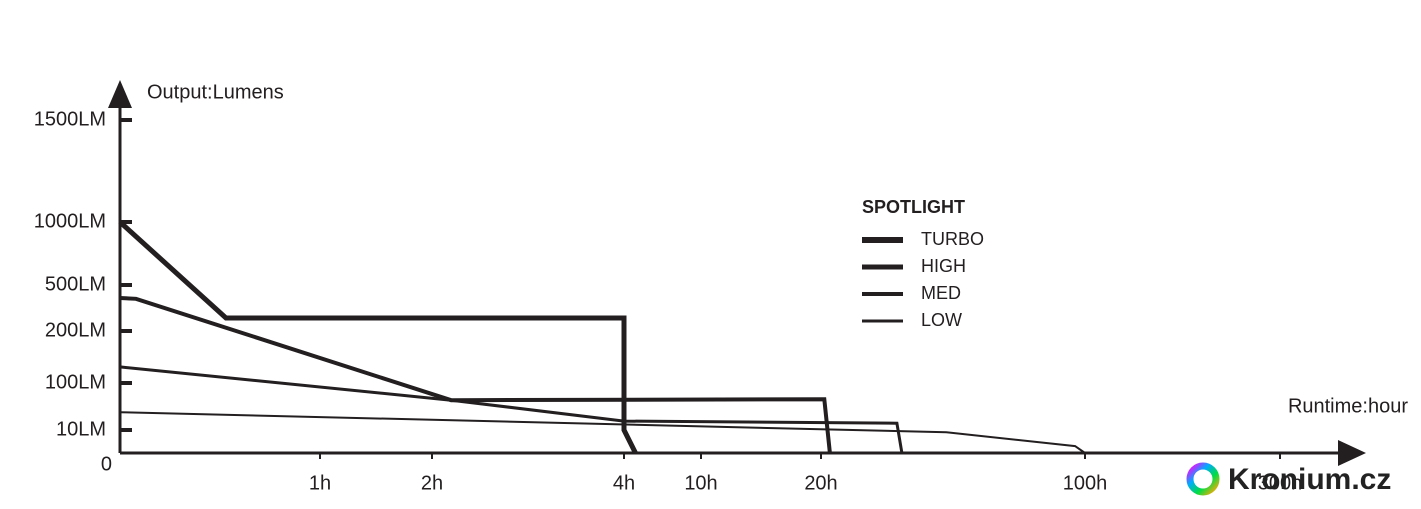 The image size is (1421, 509). What do you see at coordinates (941, 293) in the screenshot?
I see `legend-label: MED` at bounding box center [941, 293].